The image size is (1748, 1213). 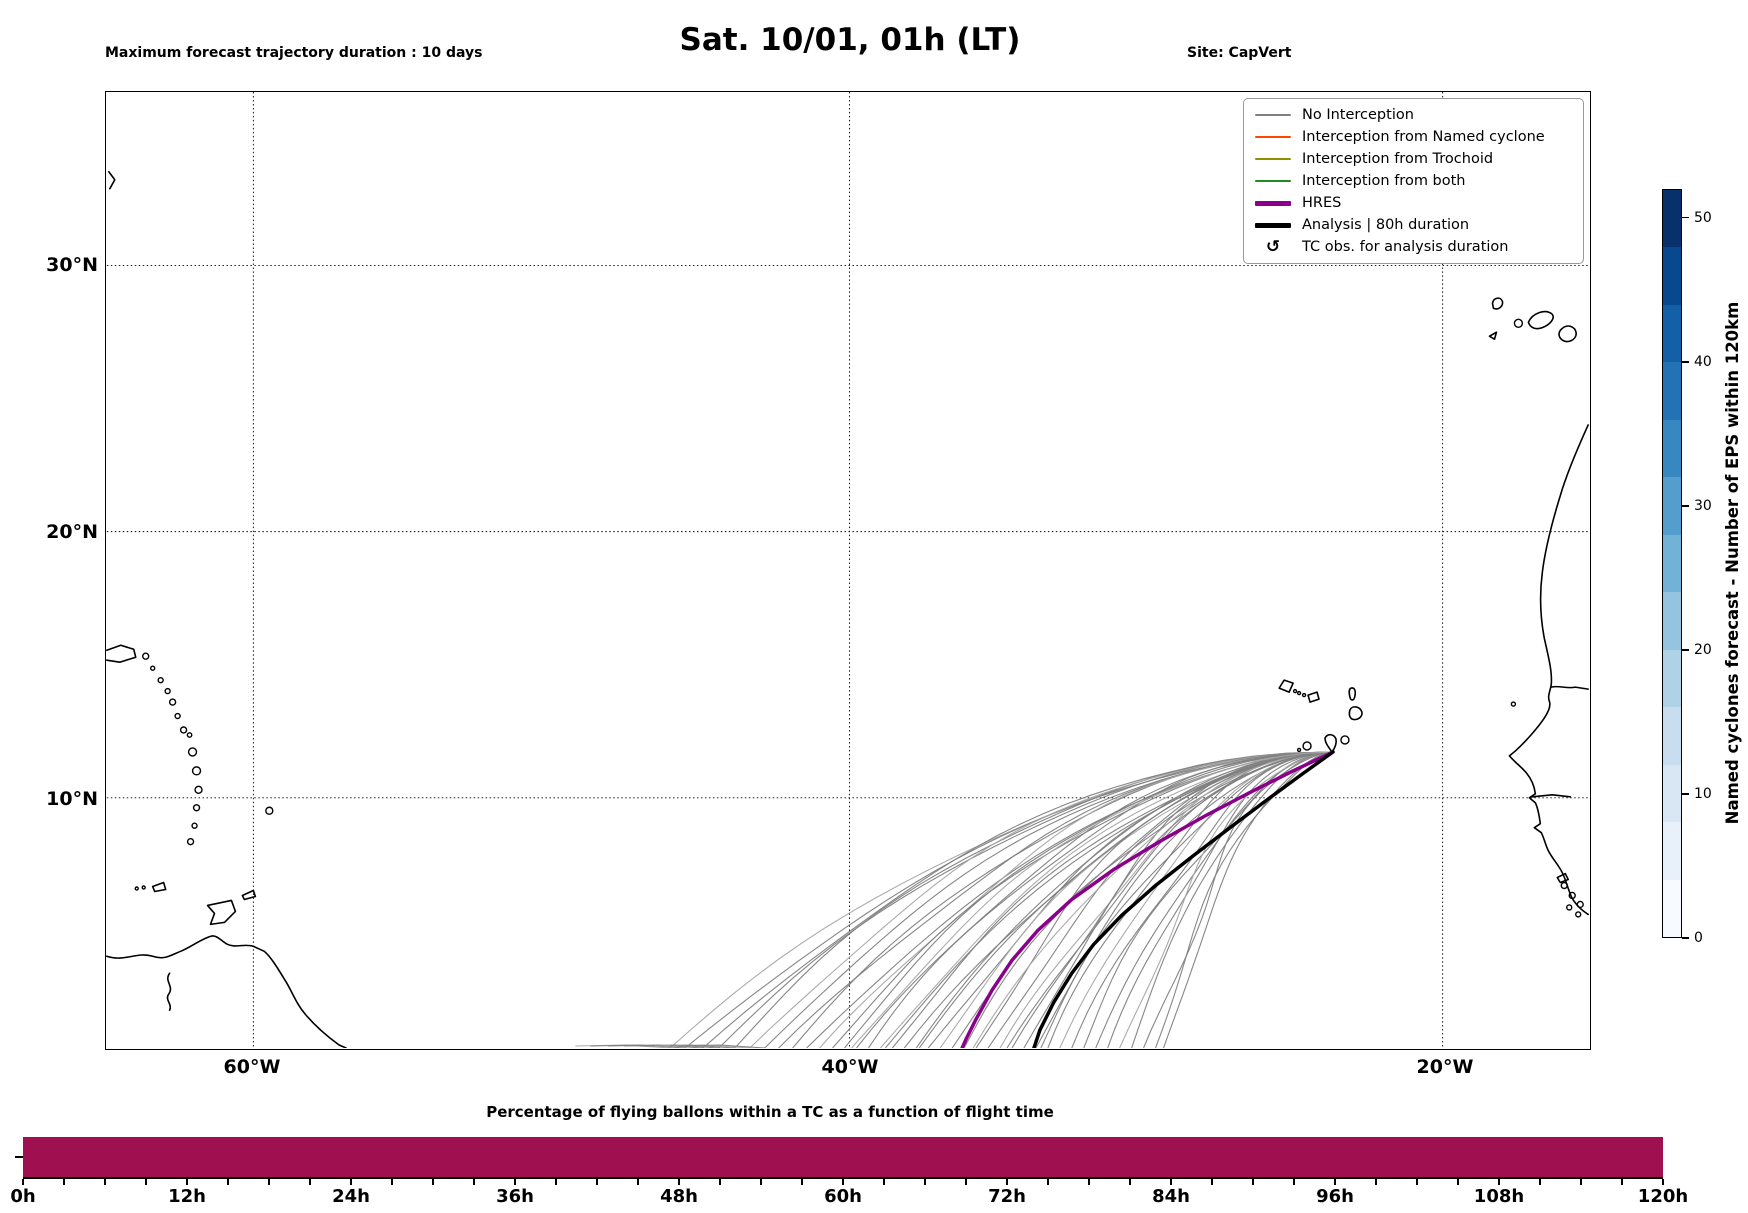 I want to click on colorbar-tick-label: 30, so click(x=1703, y=505).